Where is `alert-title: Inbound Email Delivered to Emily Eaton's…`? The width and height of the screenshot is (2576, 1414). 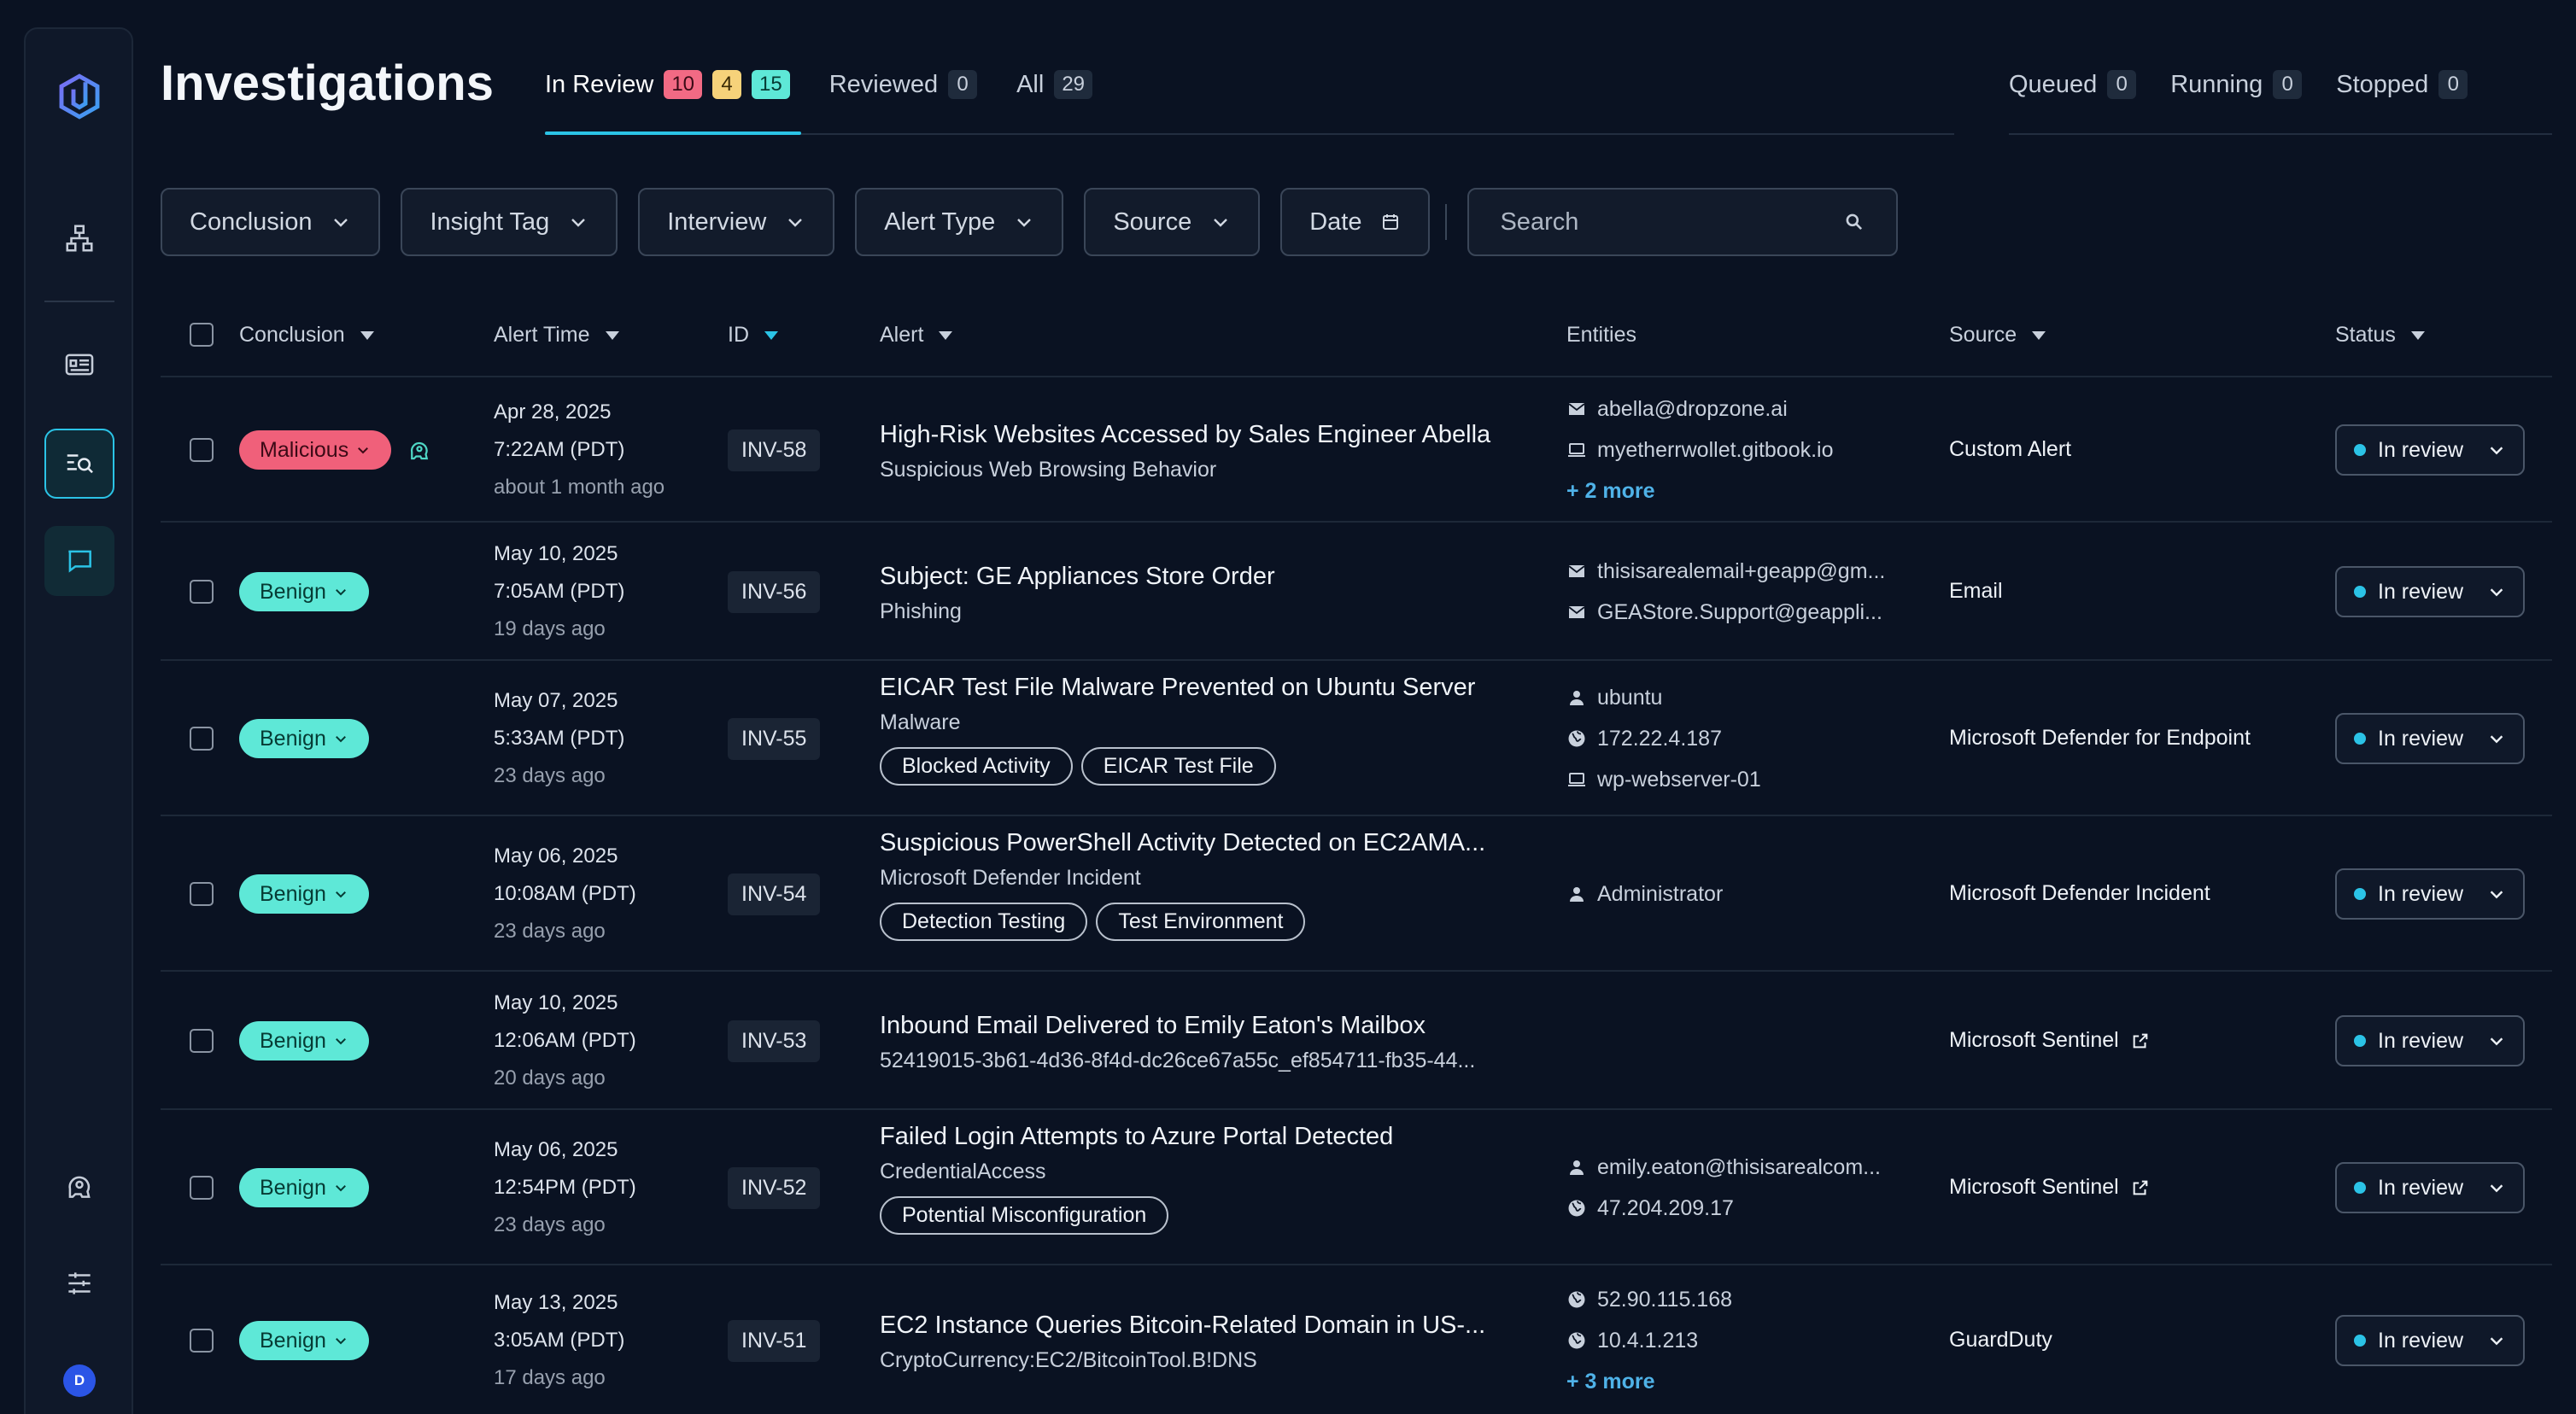
alert-title: Inbound Email Delivered to Emily Eaton's… is located at coordinates (1153, 1026).